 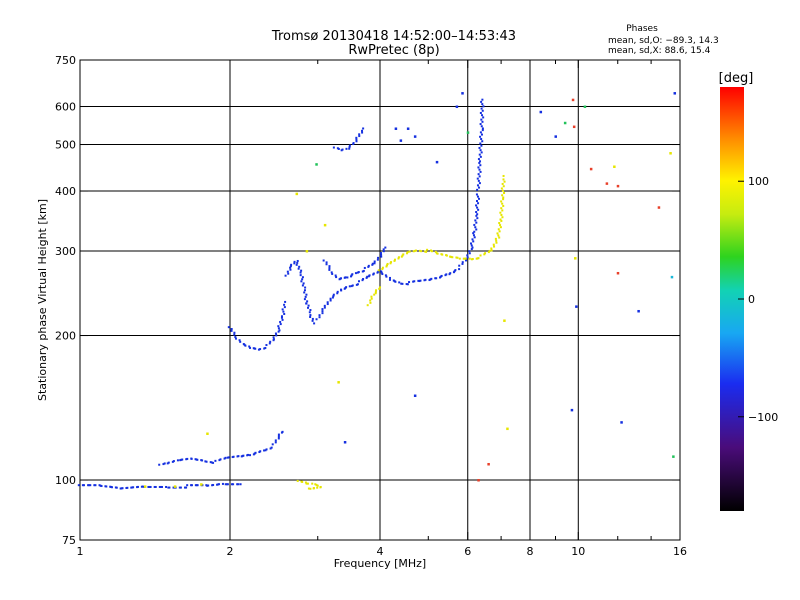 I want to click on chart-title: Tromsø 20130418 14:52:00–14:53:43, so click(x=393, y=36).